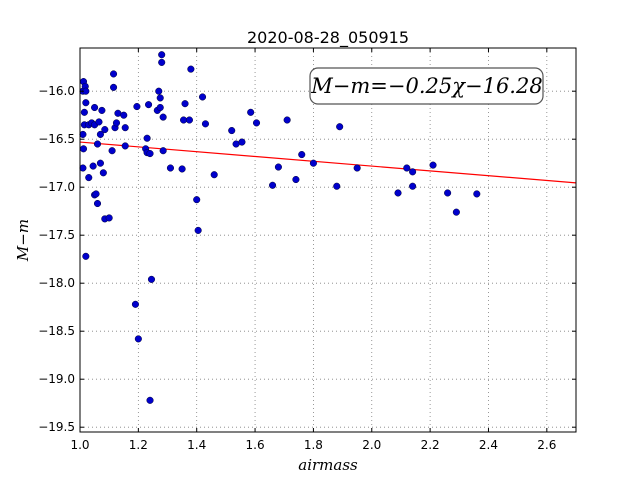 This screenshot has height=480, width=640. I want to click on fit-equation-label: M−m=−0.25χ−16.28, so click(426, 86).